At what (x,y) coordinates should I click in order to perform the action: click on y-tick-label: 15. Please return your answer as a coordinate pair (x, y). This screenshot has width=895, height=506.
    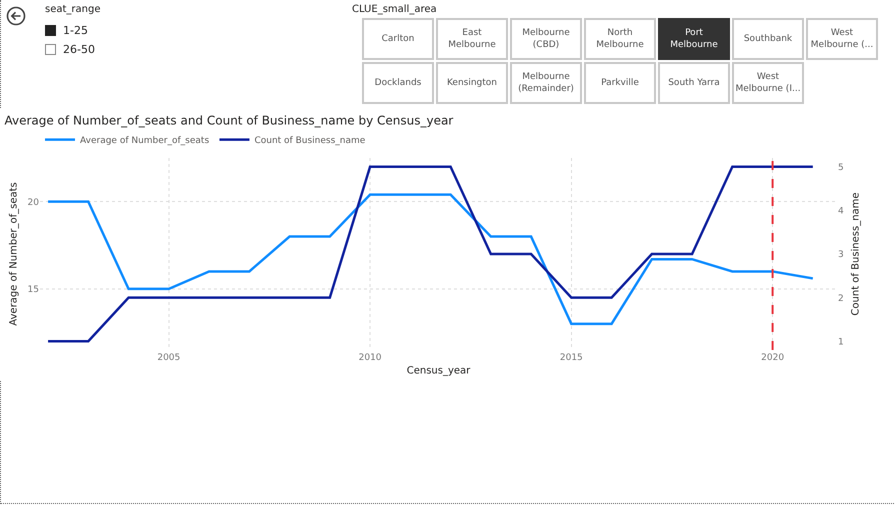
    Looking at the image, I should click on (33, 290).